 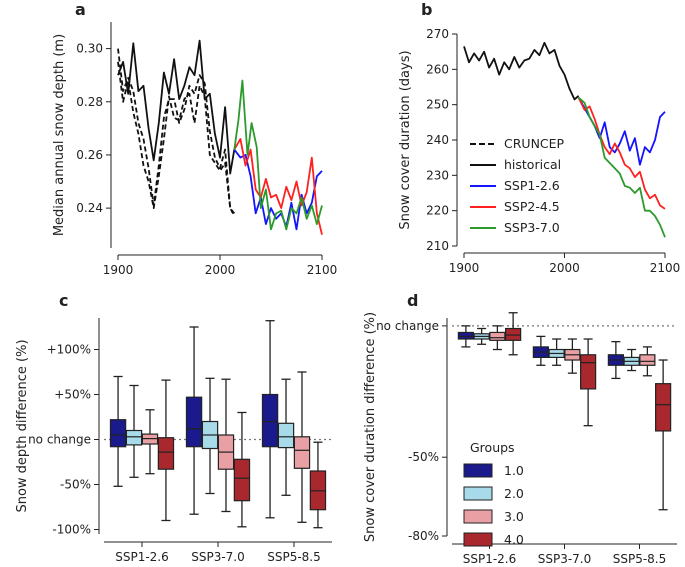 I want to click on y-tick-label: 0.28, so click(x=89, y=102).